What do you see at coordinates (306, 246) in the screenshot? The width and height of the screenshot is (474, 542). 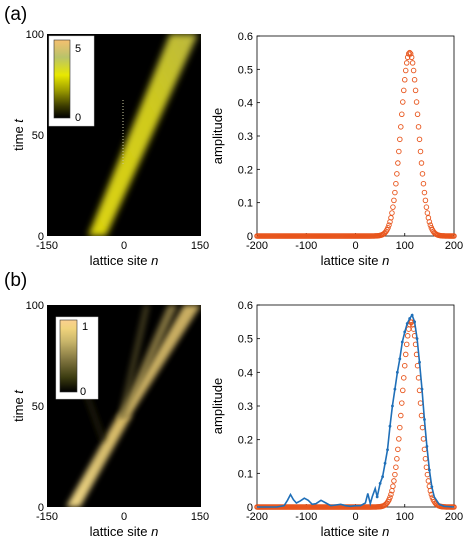 I see `amplitude-plot-a-xtick-label: -100` at bounding box center [306, 246].